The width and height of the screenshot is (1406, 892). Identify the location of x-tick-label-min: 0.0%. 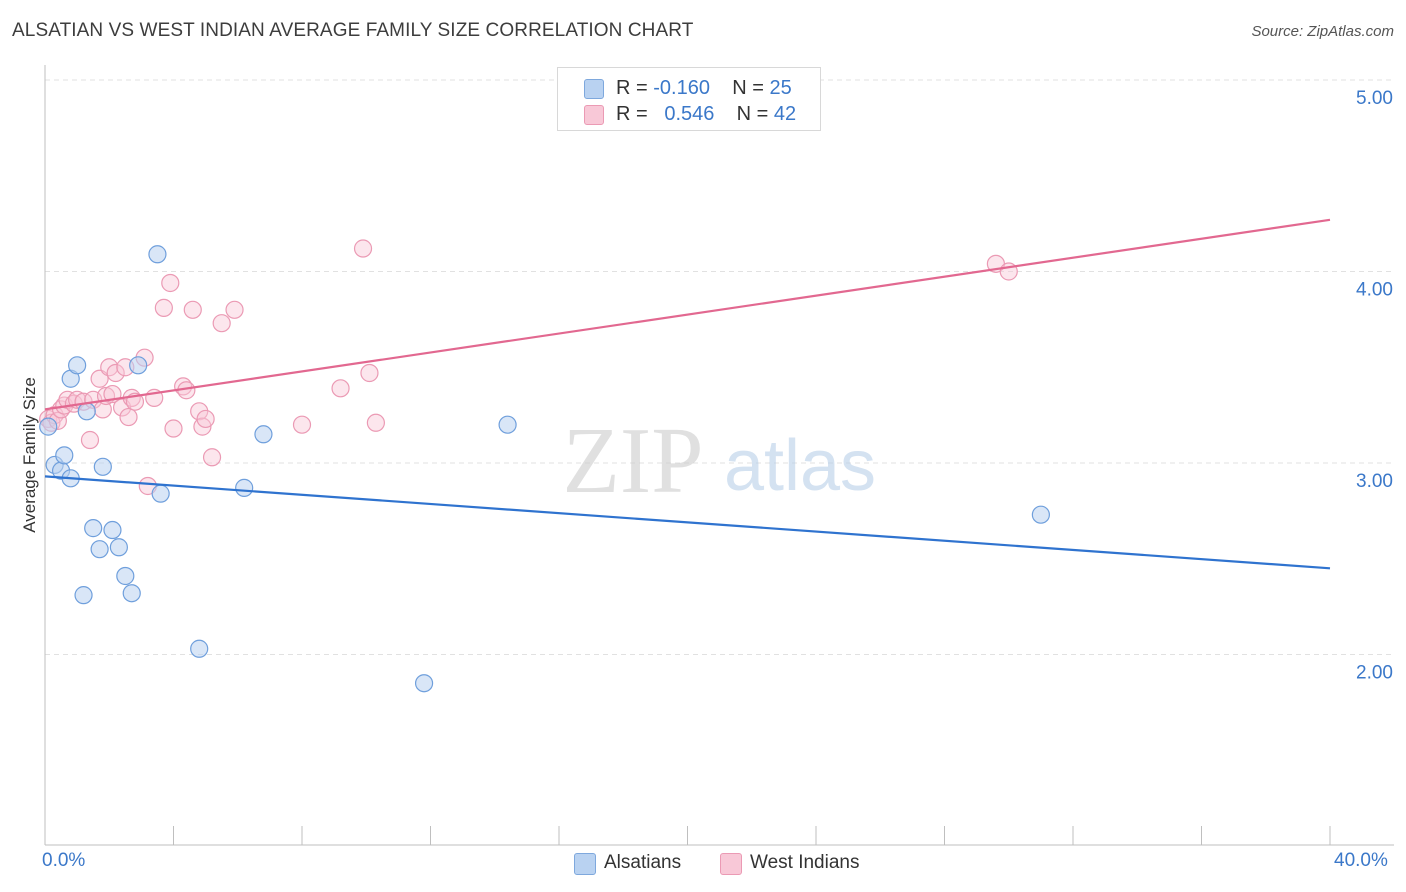
(64, 860).